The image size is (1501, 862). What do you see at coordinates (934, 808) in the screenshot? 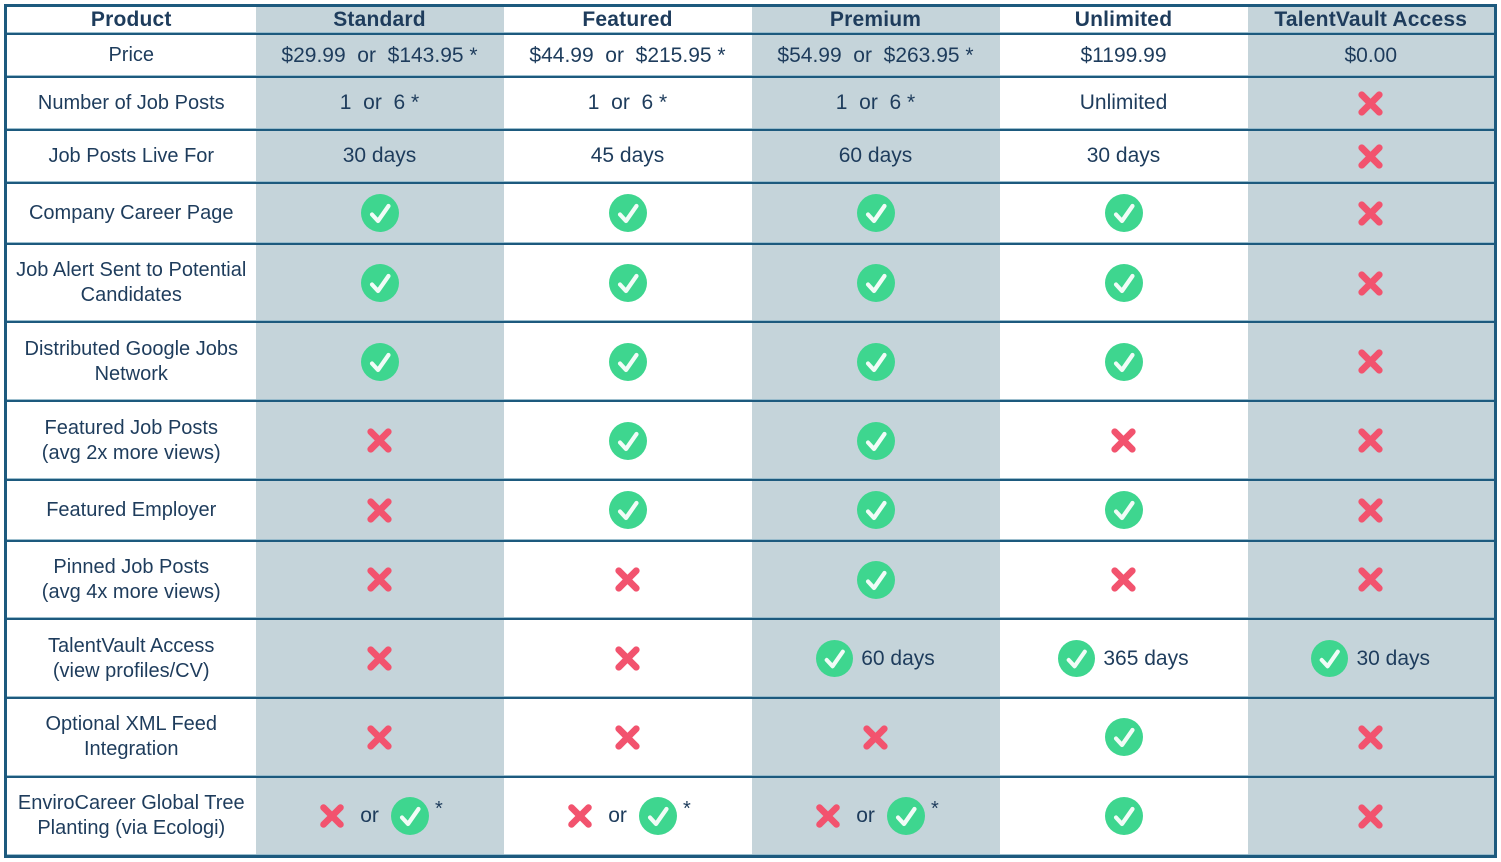
I see `asterisk: *` at bounding box center [934, 808].